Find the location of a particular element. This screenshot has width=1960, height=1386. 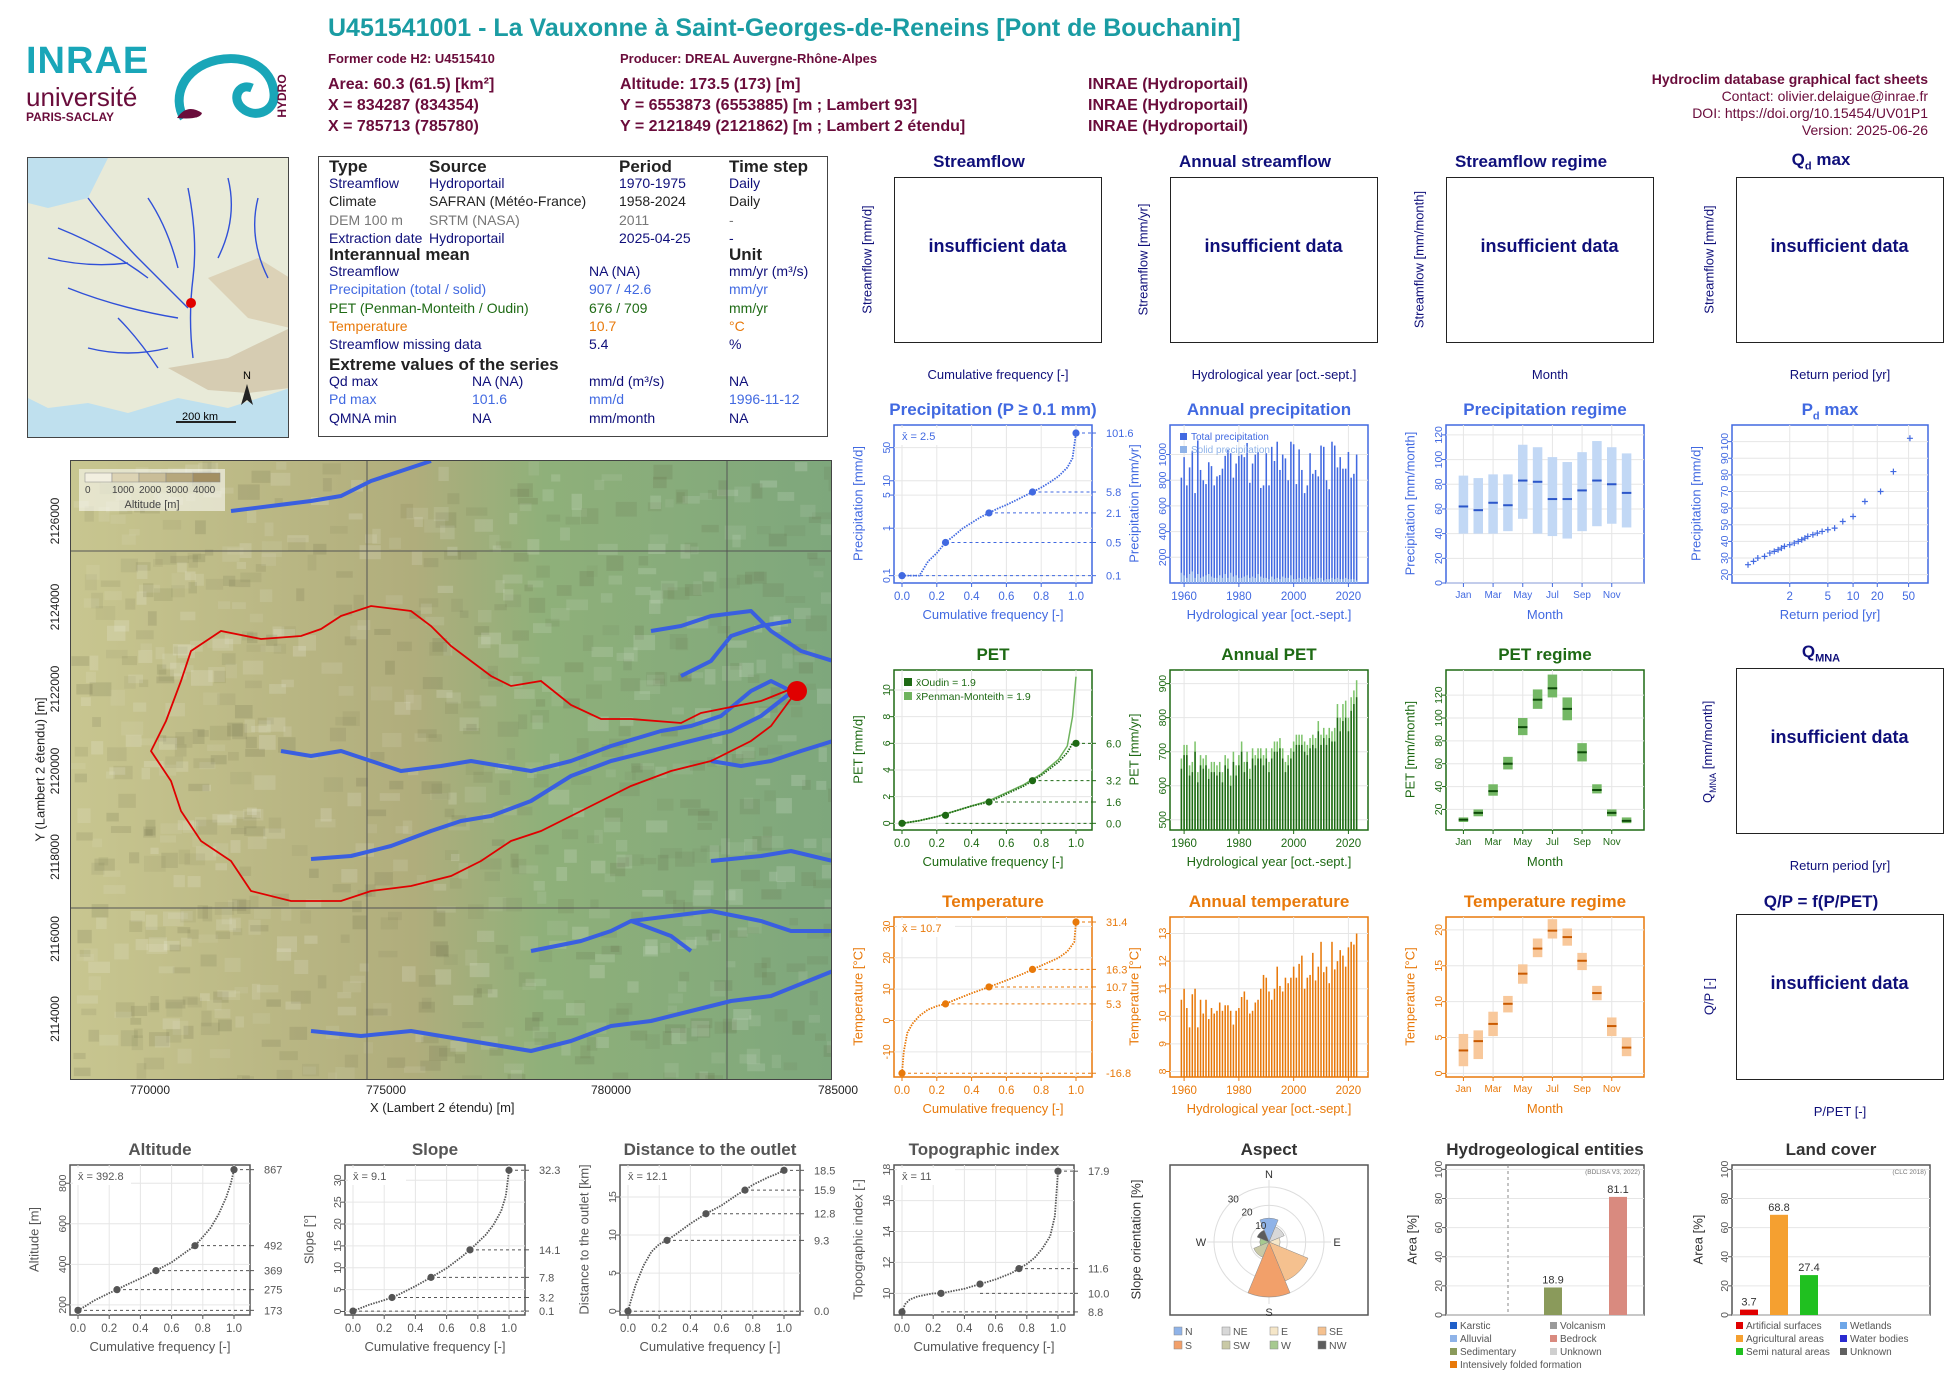

right-tick-label: 2.1 is located at coordinates (1113, 514).